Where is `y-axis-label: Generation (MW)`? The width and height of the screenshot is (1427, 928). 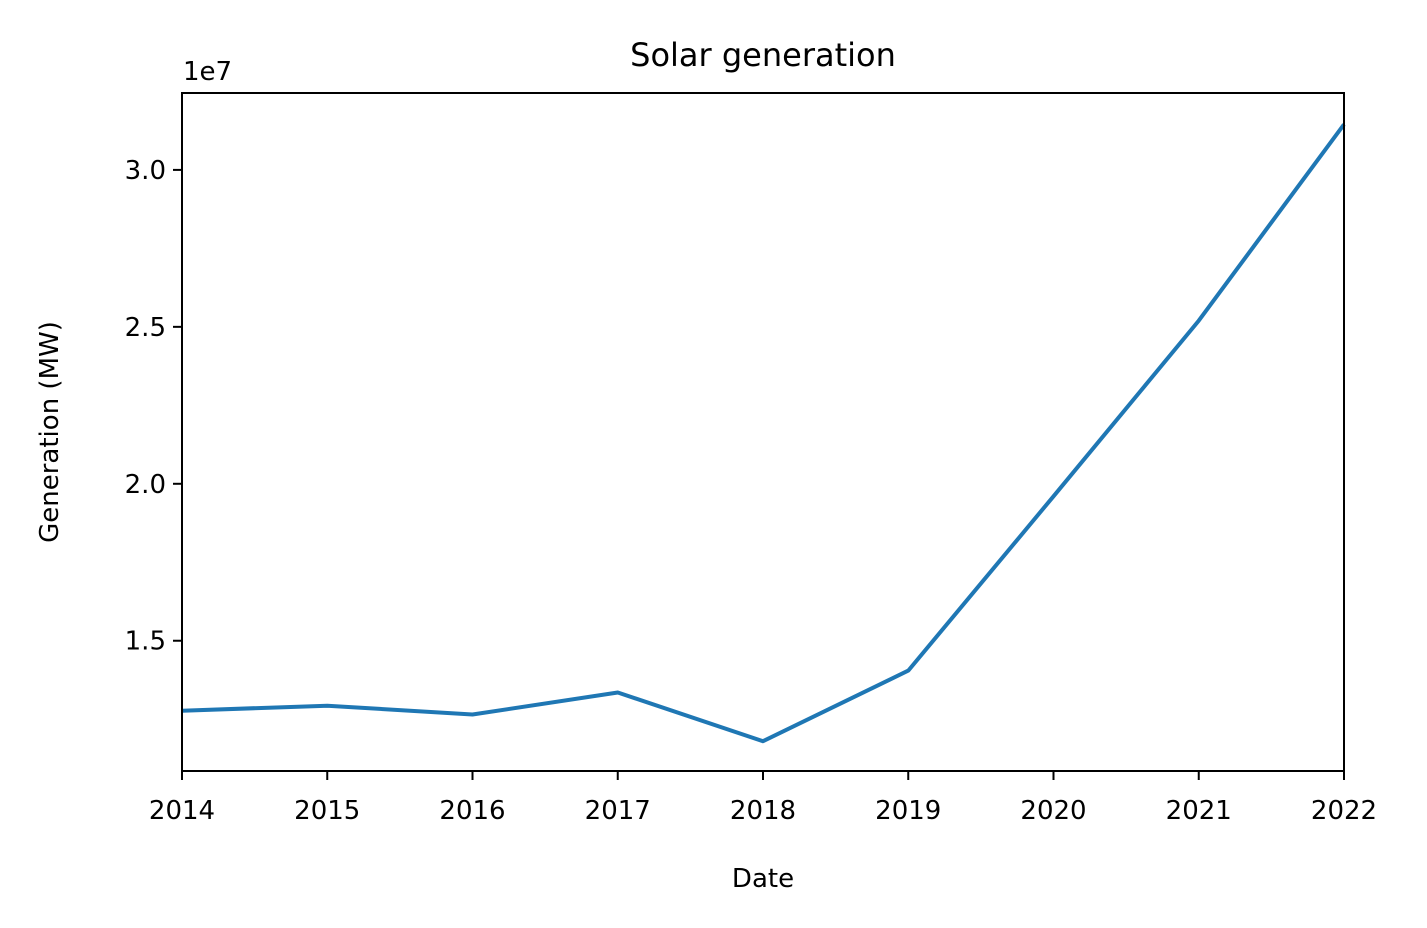
y-axis-label: Generation (MW) is located at coordinates (50, 432).